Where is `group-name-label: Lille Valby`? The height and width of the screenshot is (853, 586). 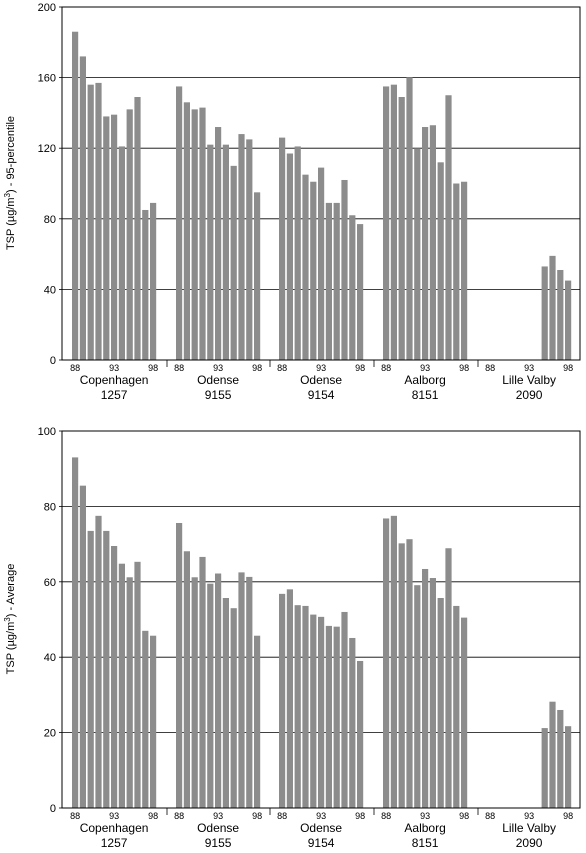
group-name-label: Lille Valby is located at coordinates (529, 828).